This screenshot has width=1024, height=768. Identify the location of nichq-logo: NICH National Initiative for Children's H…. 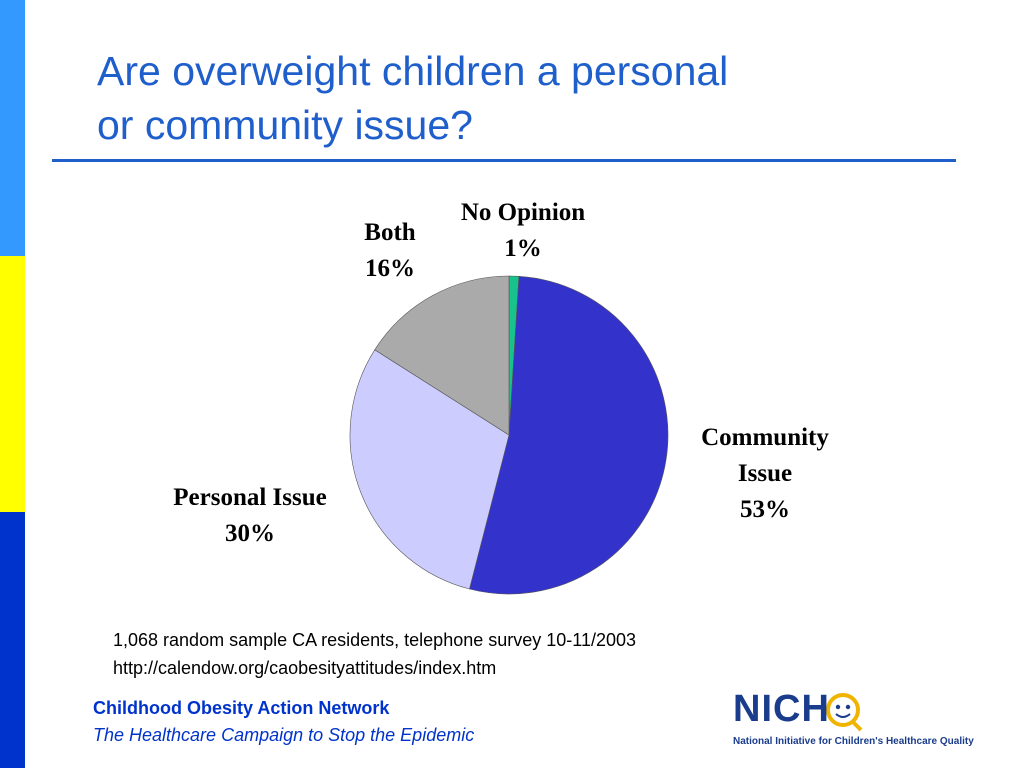
(858, 721).